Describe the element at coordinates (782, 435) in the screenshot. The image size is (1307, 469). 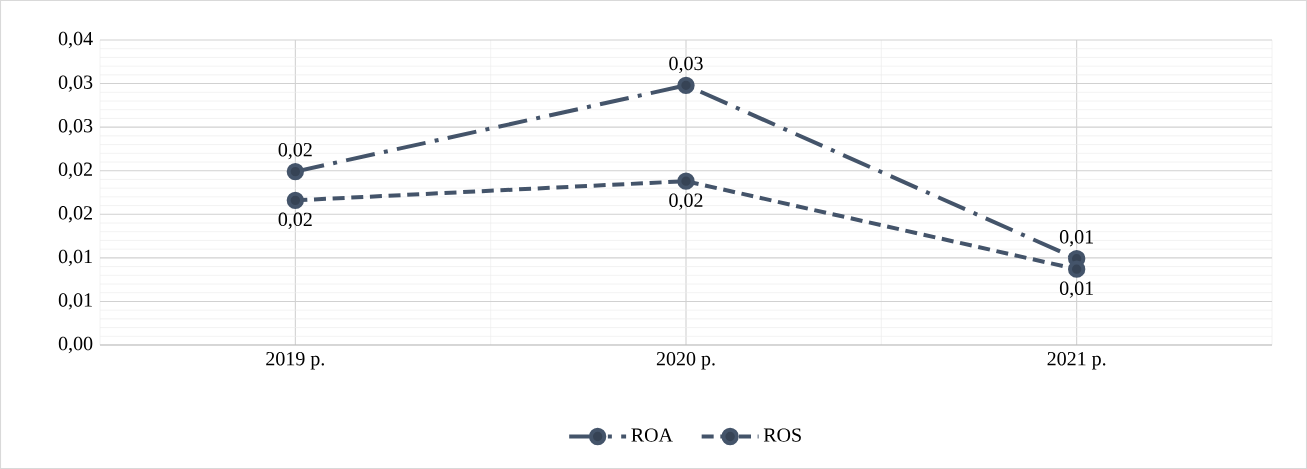
I see `legend-label: ROS` at that location.